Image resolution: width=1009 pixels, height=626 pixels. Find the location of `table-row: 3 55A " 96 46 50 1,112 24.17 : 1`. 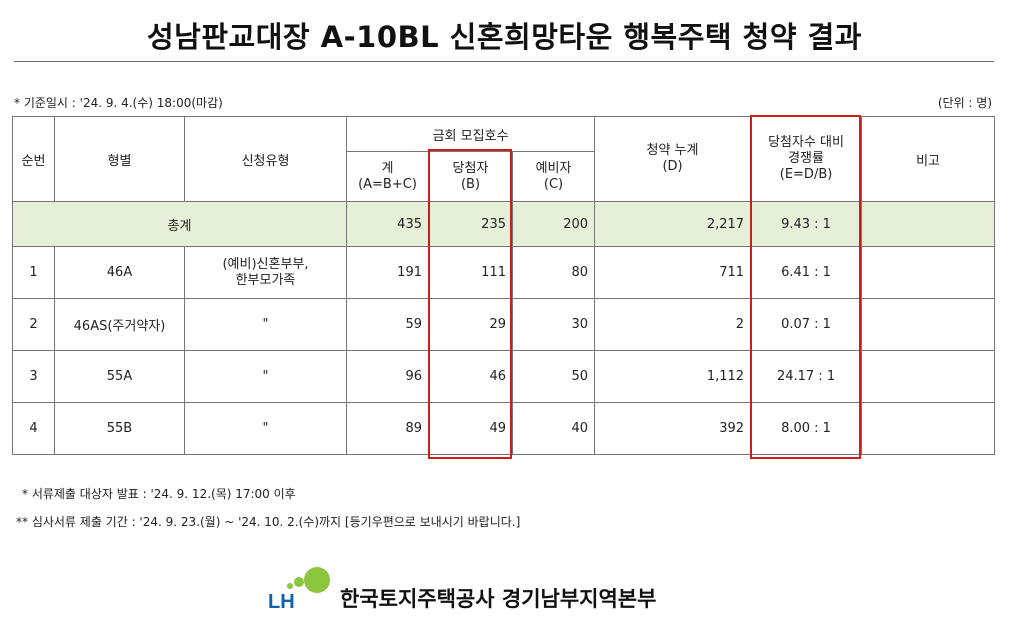

table-row: 3 55A " 96 46 50 1,112 24.17 : 1 is located at coordinates (504, 376).